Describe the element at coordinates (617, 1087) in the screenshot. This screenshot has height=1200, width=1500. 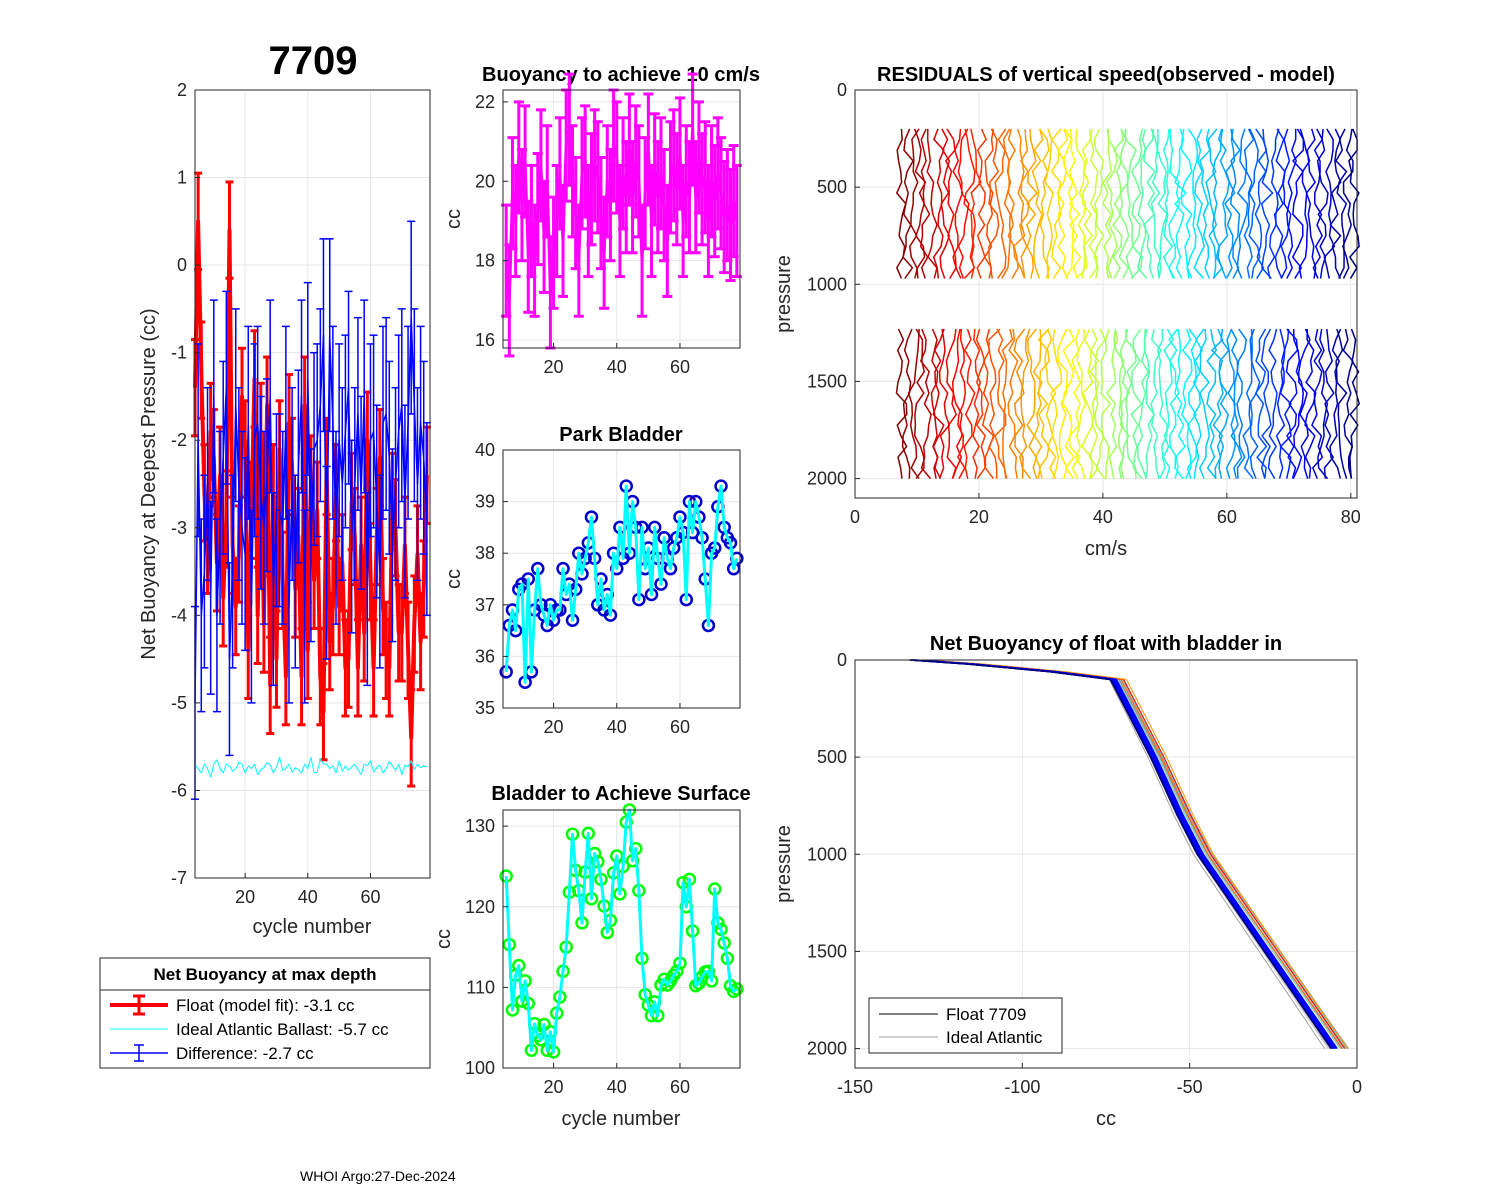
I see `surface-xtick-label: 40` at that location.